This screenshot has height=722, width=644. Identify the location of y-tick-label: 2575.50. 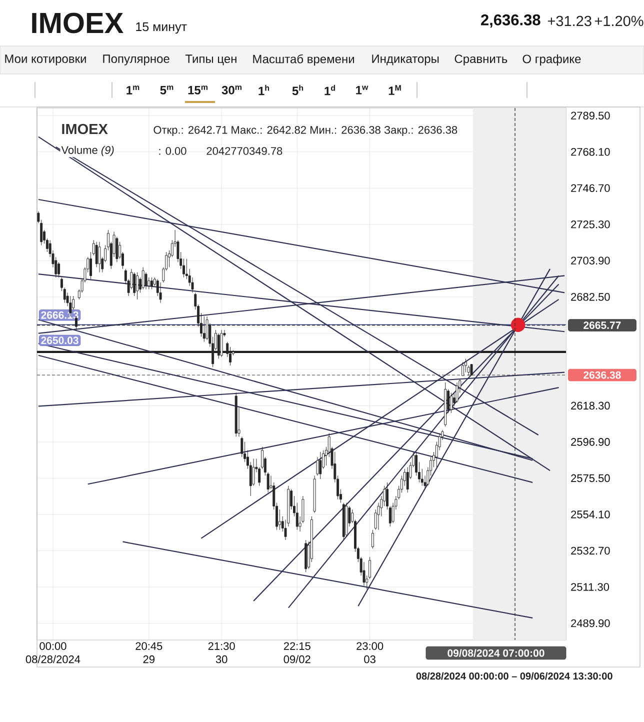
(590, 478).